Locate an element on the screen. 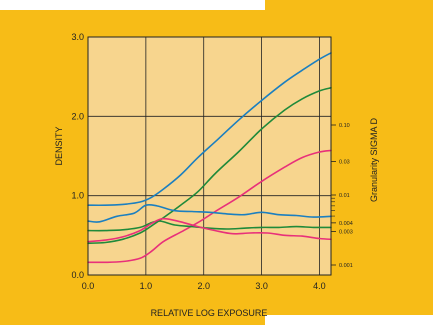  x-tick-label: 0.0 is located at coordinates (88, 286).